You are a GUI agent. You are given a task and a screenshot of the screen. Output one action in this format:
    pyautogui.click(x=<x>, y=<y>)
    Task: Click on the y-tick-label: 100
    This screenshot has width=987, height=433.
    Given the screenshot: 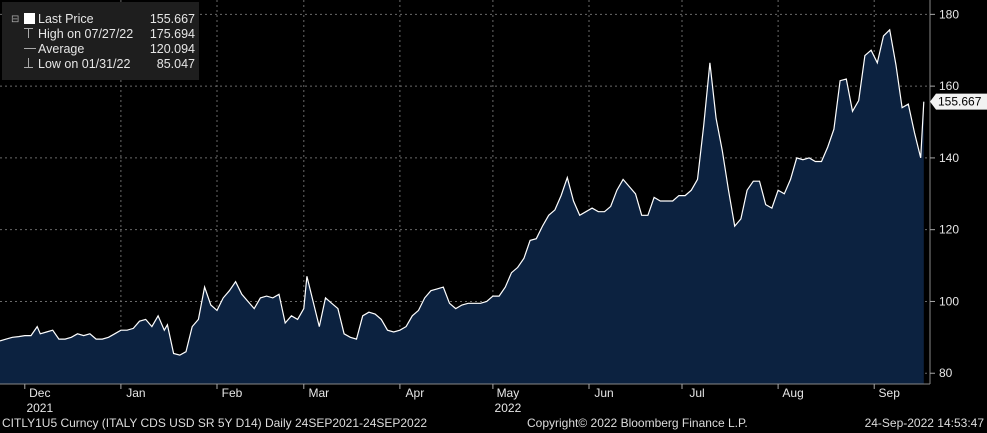 What is the action you would take?
    pyautogui.click(x=949, y=301)
    